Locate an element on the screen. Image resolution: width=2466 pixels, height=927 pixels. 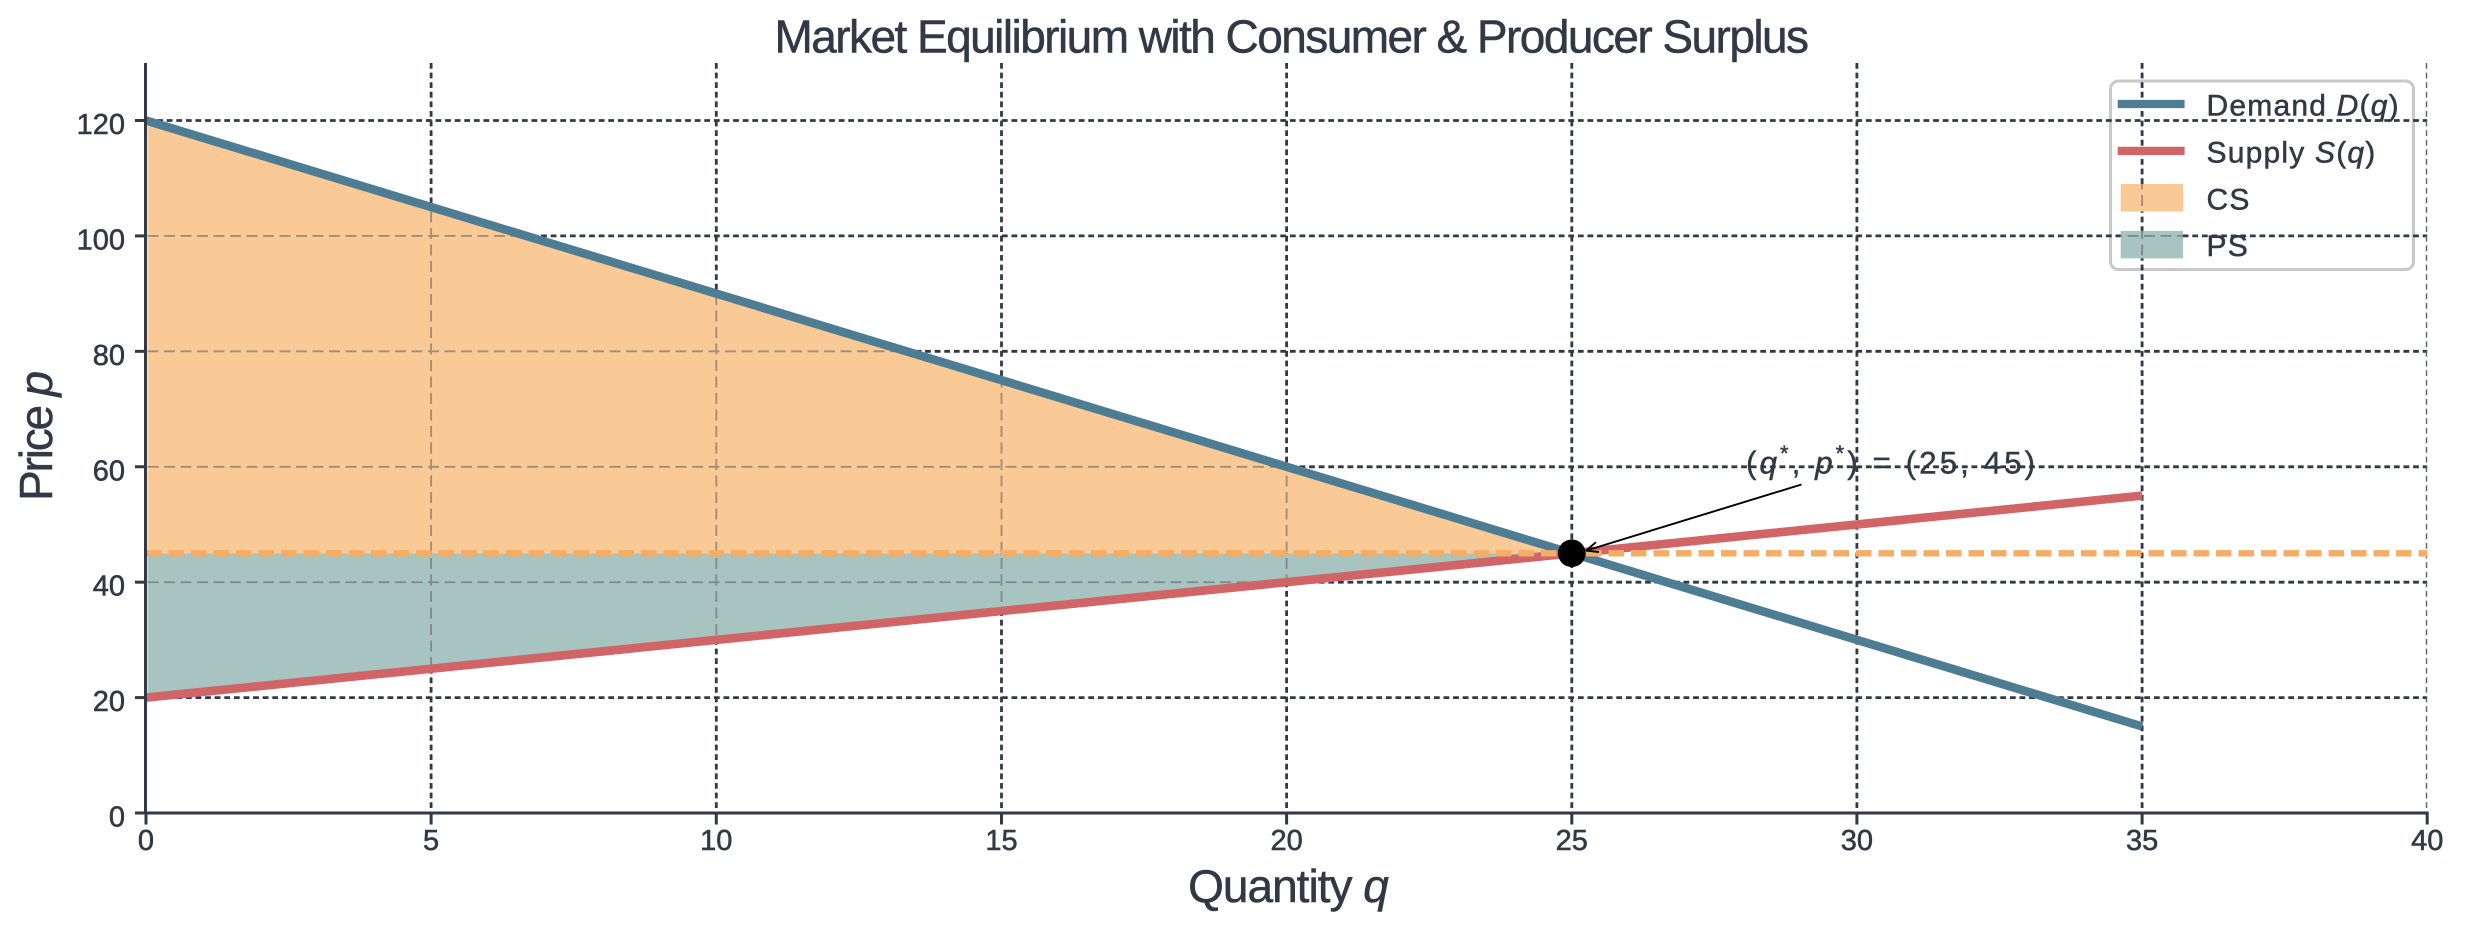
svg-text: 120 is located at coordinates (101, 125).